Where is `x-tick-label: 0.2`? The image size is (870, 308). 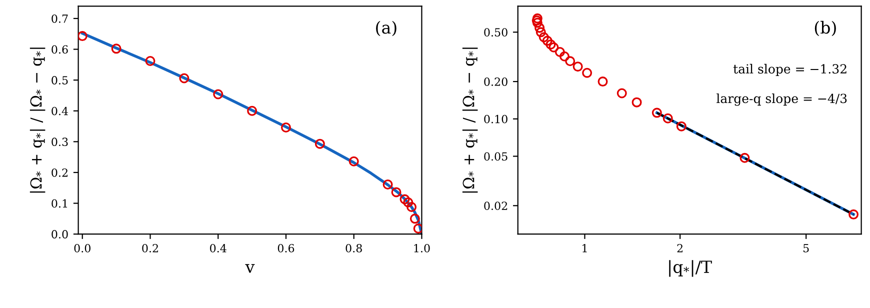
x-tick-label: 0.2 is located at coordinates (150, 248).